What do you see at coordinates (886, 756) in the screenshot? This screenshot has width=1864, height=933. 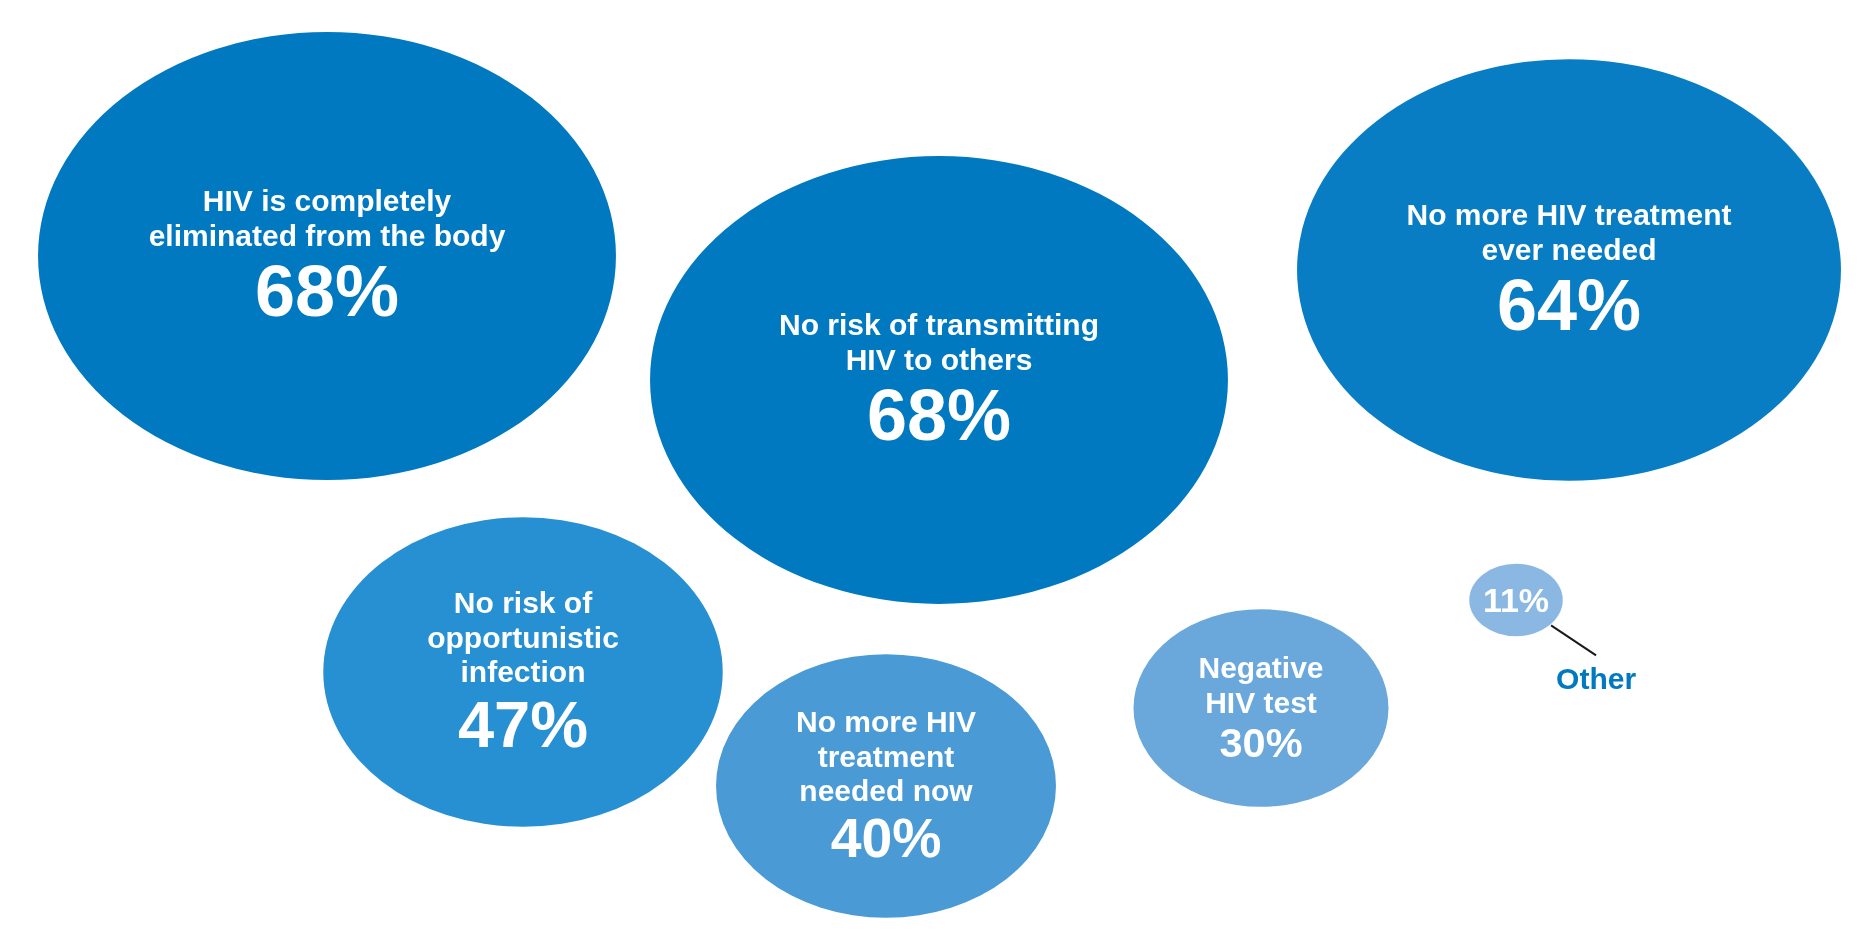 I see `category-label: No more HIV treatment needed now` at bounding box center [886, 756].